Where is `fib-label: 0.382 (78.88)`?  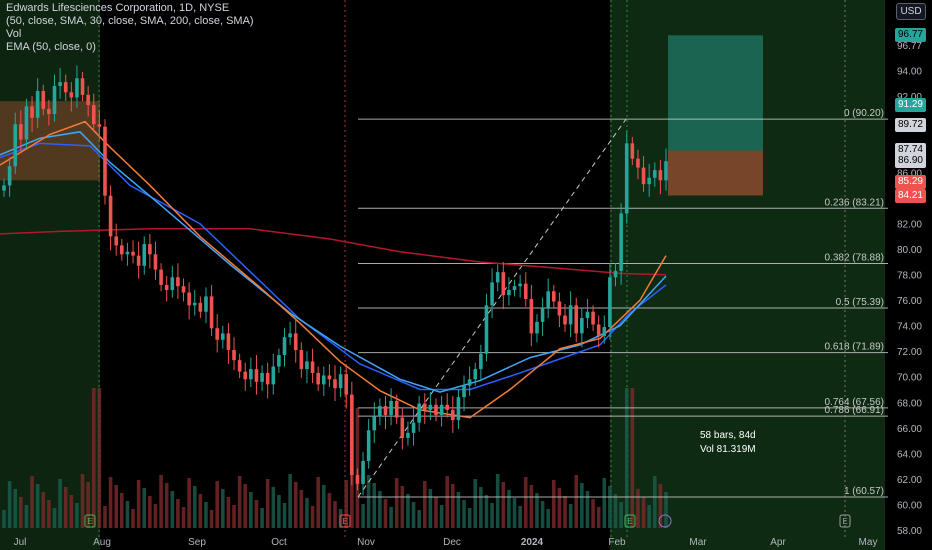
fib-label: 0.382 (78.88) is located at coordinates (855, 257).